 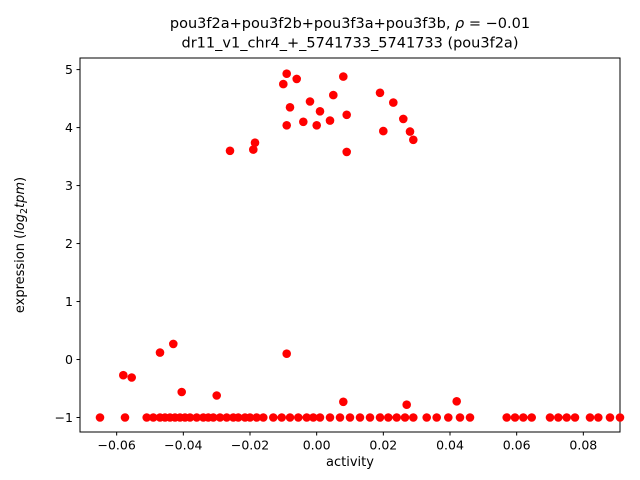 I want to click on x-tick-label: 0.00, so click(x=317, y=445).